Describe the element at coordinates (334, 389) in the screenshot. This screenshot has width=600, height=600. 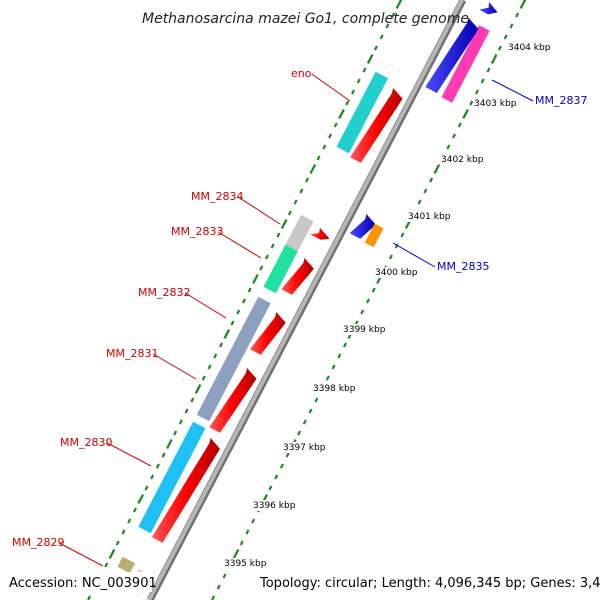
I see `kbp-label: 3398 kbp` at that location.